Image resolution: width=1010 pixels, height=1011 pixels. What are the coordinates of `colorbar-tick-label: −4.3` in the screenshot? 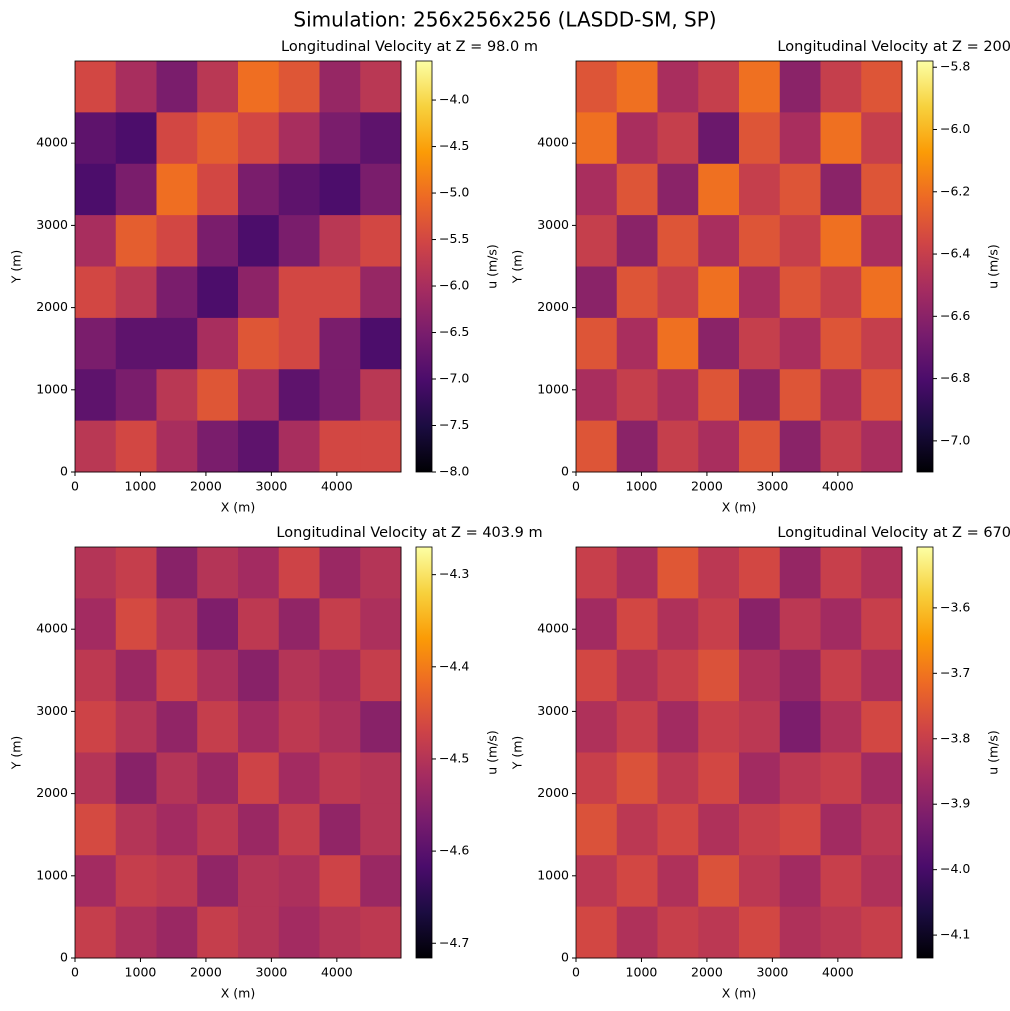 It's located at (454, 573).